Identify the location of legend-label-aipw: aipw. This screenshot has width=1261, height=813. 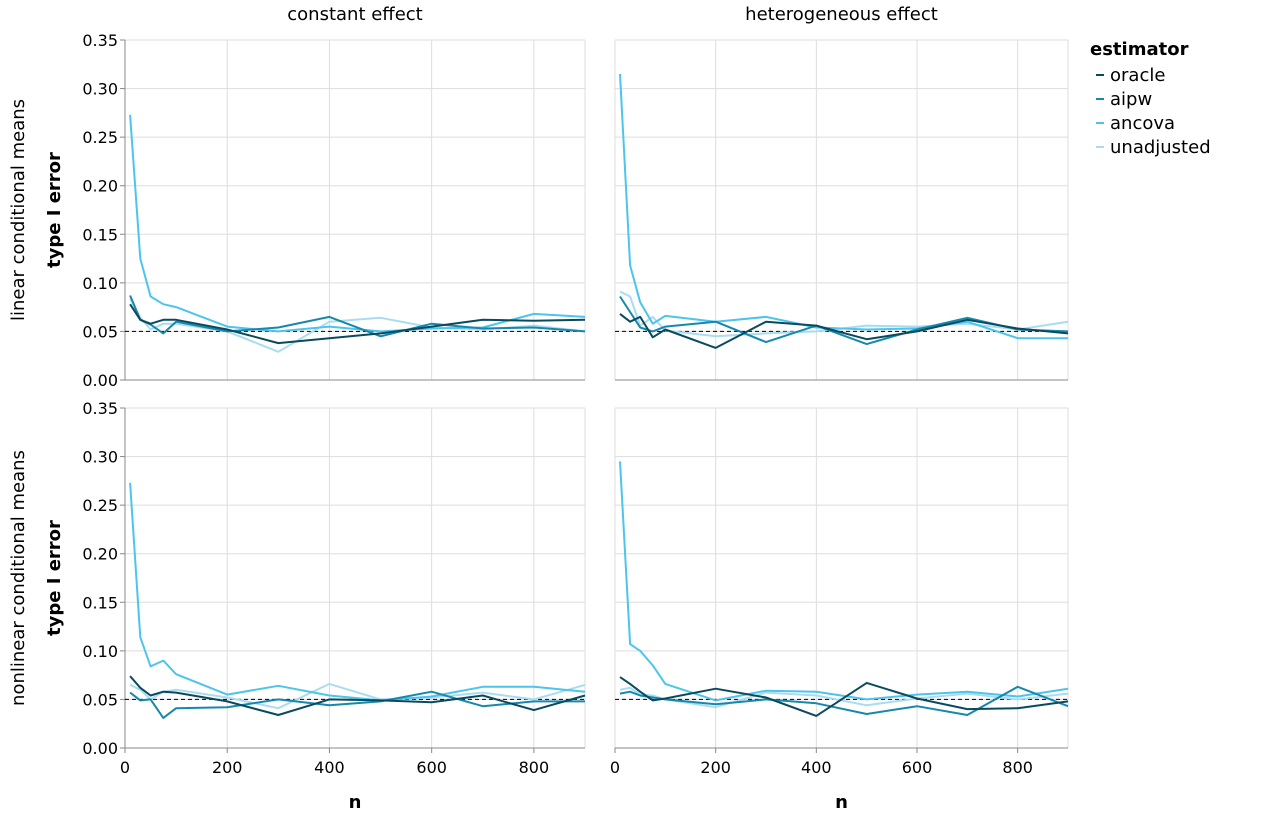
(1131, 99).